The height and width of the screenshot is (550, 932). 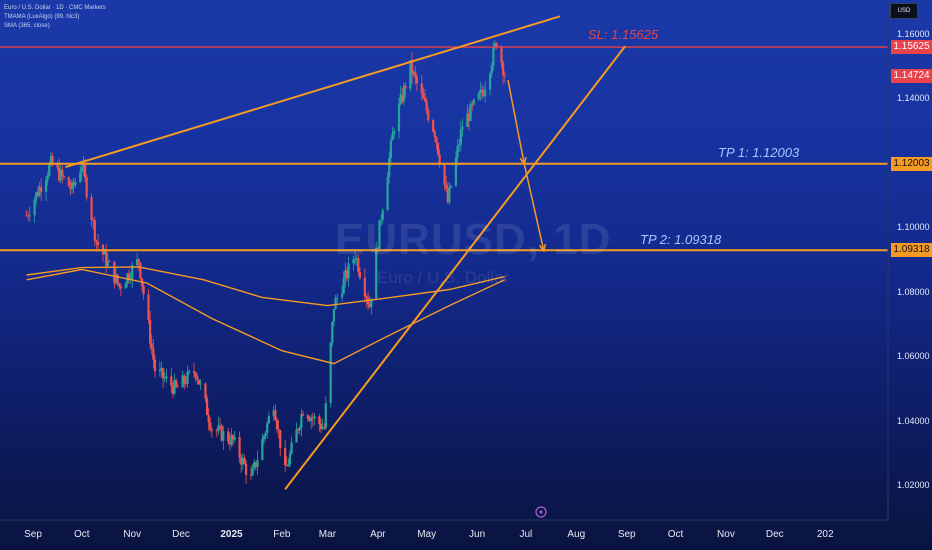 I want to click on time-tick: Jun, so click(x=477, y=534).